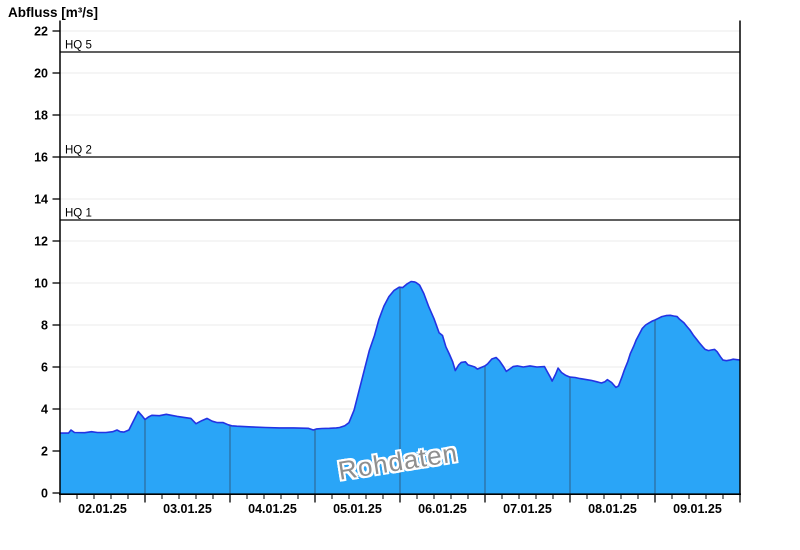  I want to click on y-tick-label: 8, so click(44, 326).